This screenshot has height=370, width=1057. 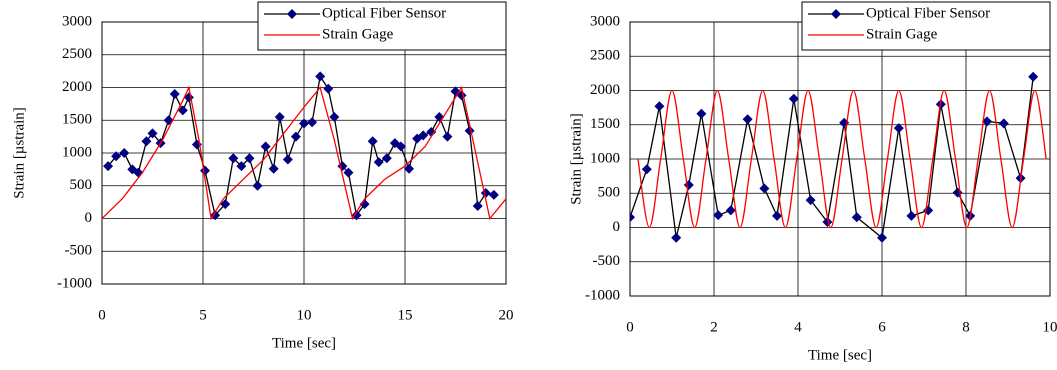 What do you see at coordinates (405, 315) in the screenshot?
I see `x-tick-label: 15` at bounding box center [405, 315].